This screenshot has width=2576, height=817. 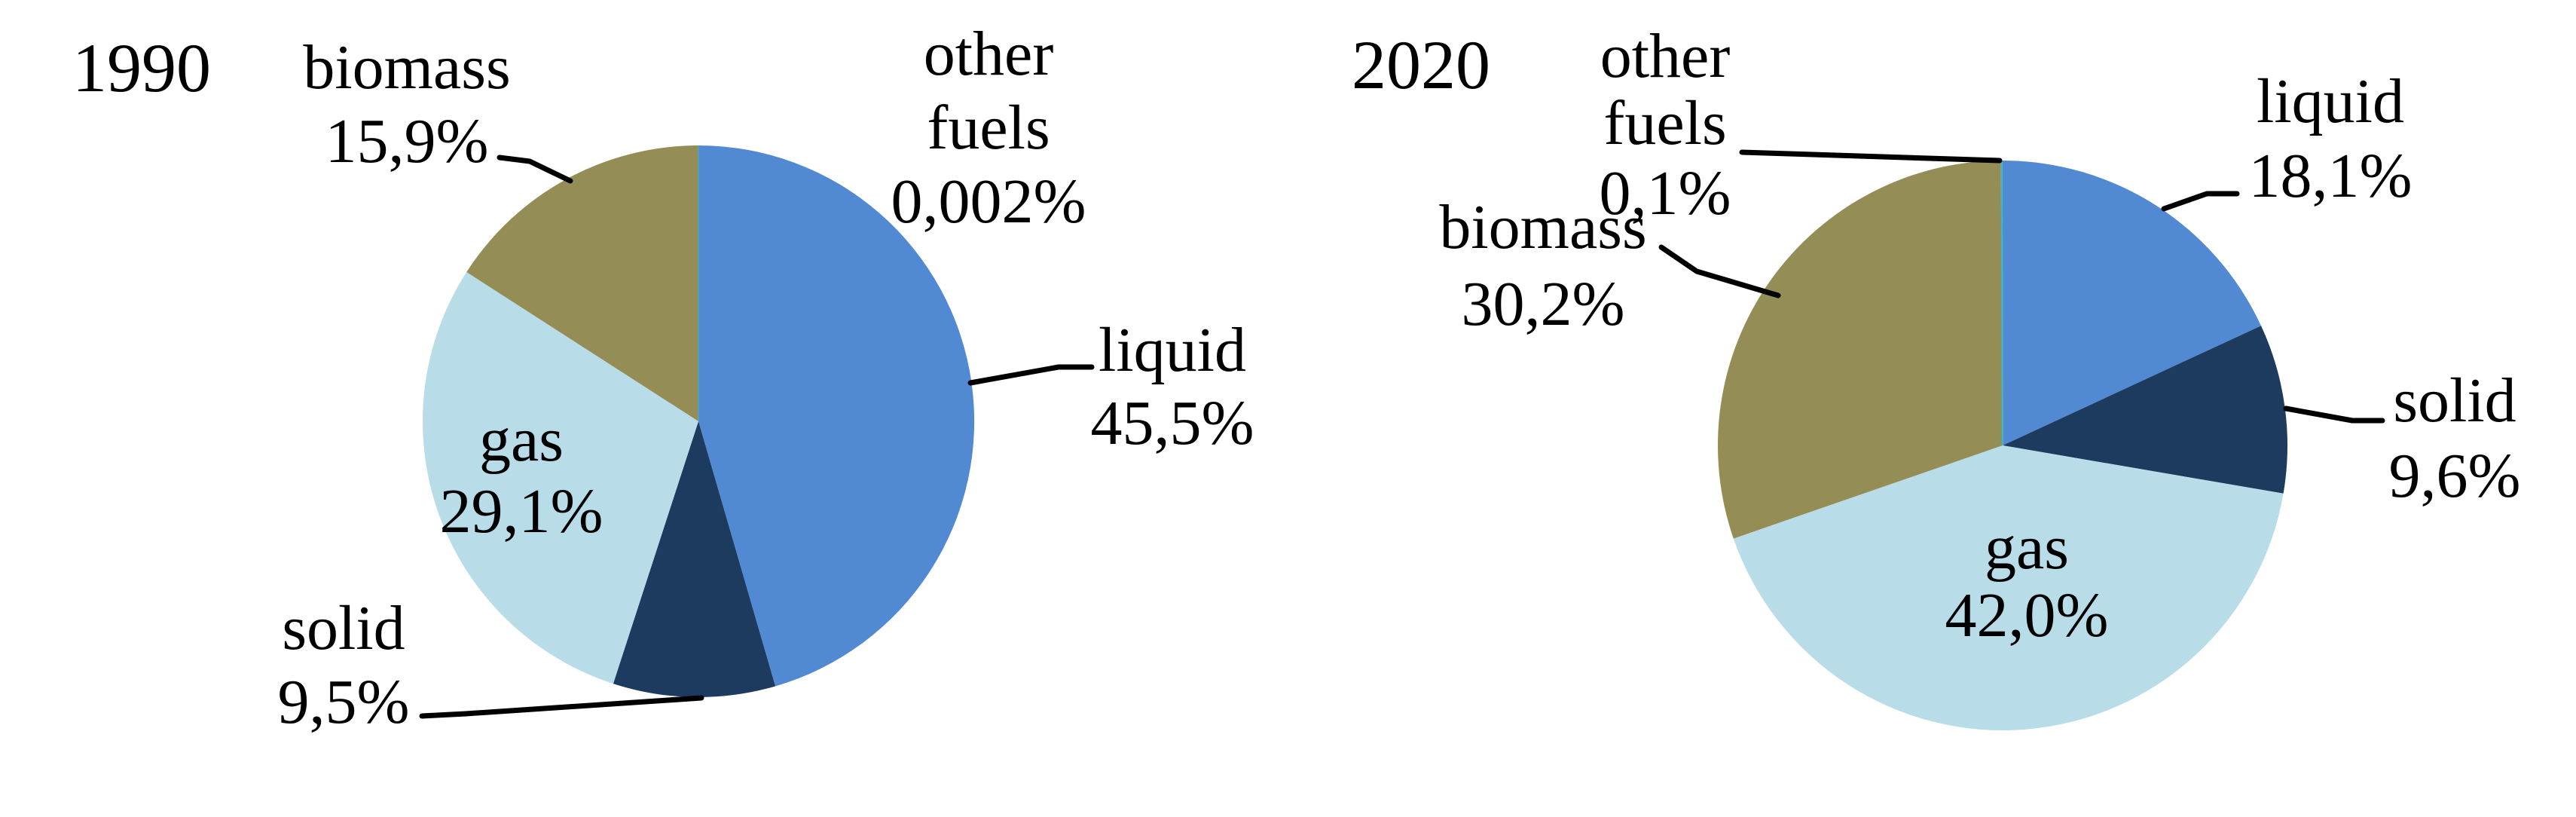 I want to click on label-2020-gas-line-0: gas, so click(x=2027, y=548).